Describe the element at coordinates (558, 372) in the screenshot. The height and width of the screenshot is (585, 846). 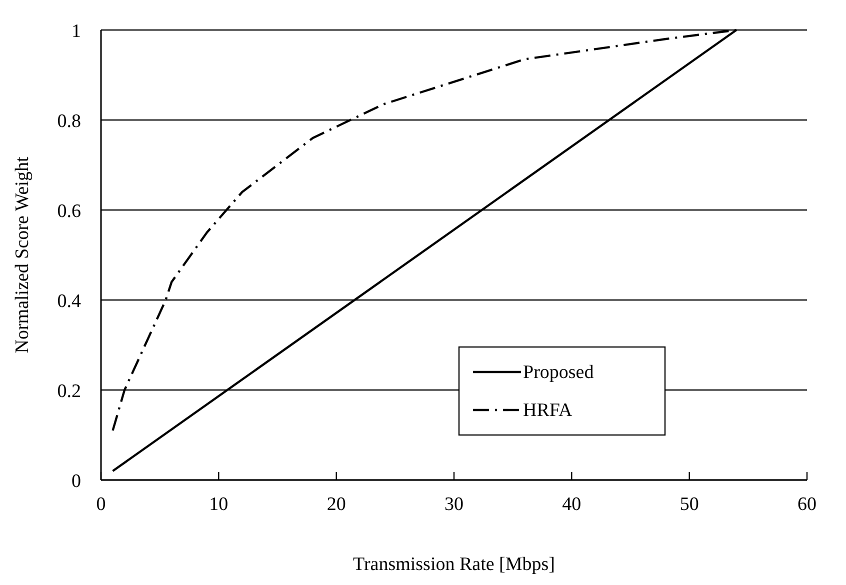
I see `legend-label: Proposed` at that location.